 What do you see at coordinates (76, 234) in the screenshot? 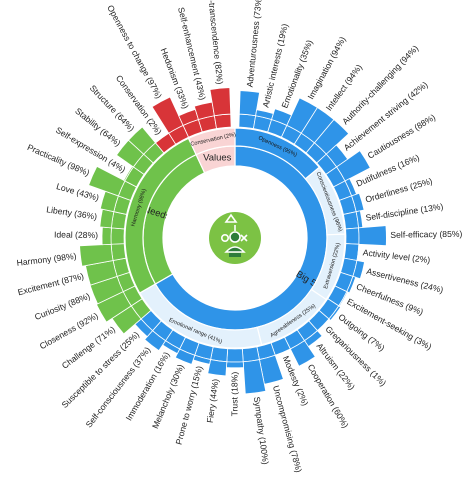
I see `leaf-label-ideal: Ideal (28%)` at bounding box center [76, 234].